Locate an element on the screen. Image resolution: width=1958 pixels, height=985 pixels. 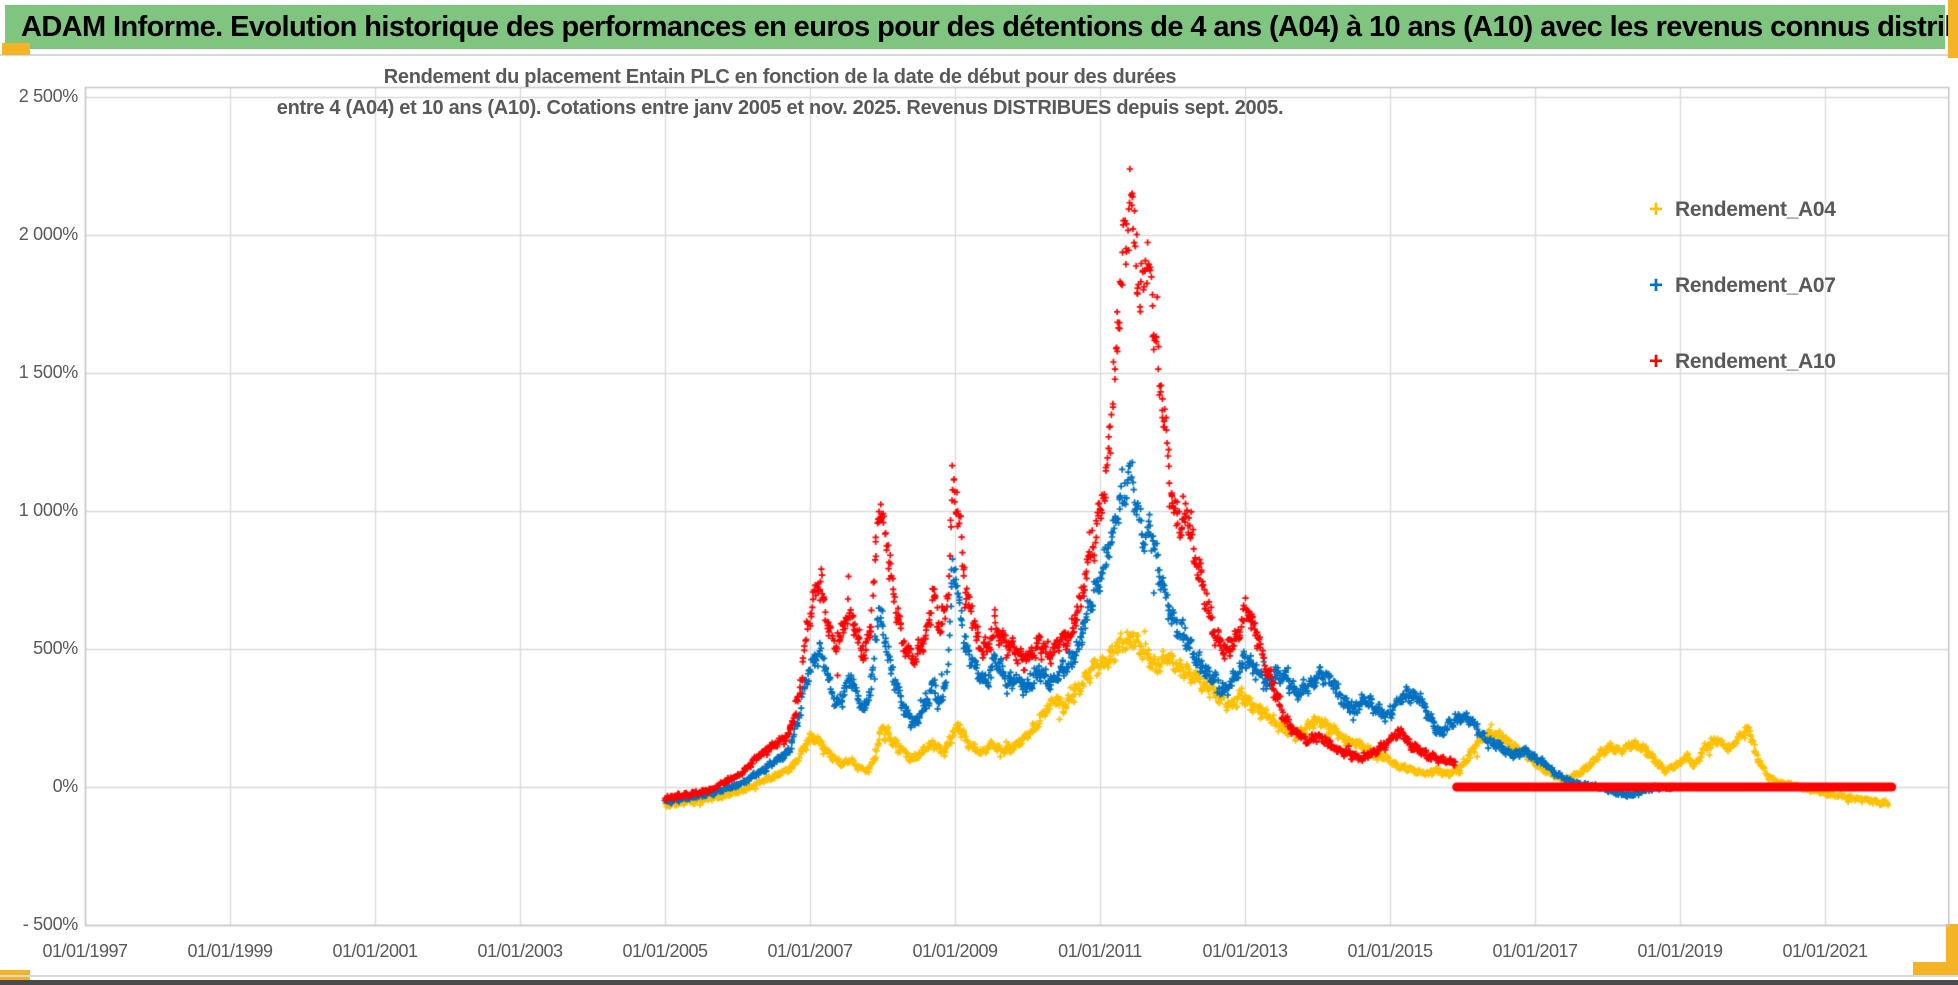
legend-entry-rendement_a10: + Rendement_A10 is located at coordinates (1740, 362).